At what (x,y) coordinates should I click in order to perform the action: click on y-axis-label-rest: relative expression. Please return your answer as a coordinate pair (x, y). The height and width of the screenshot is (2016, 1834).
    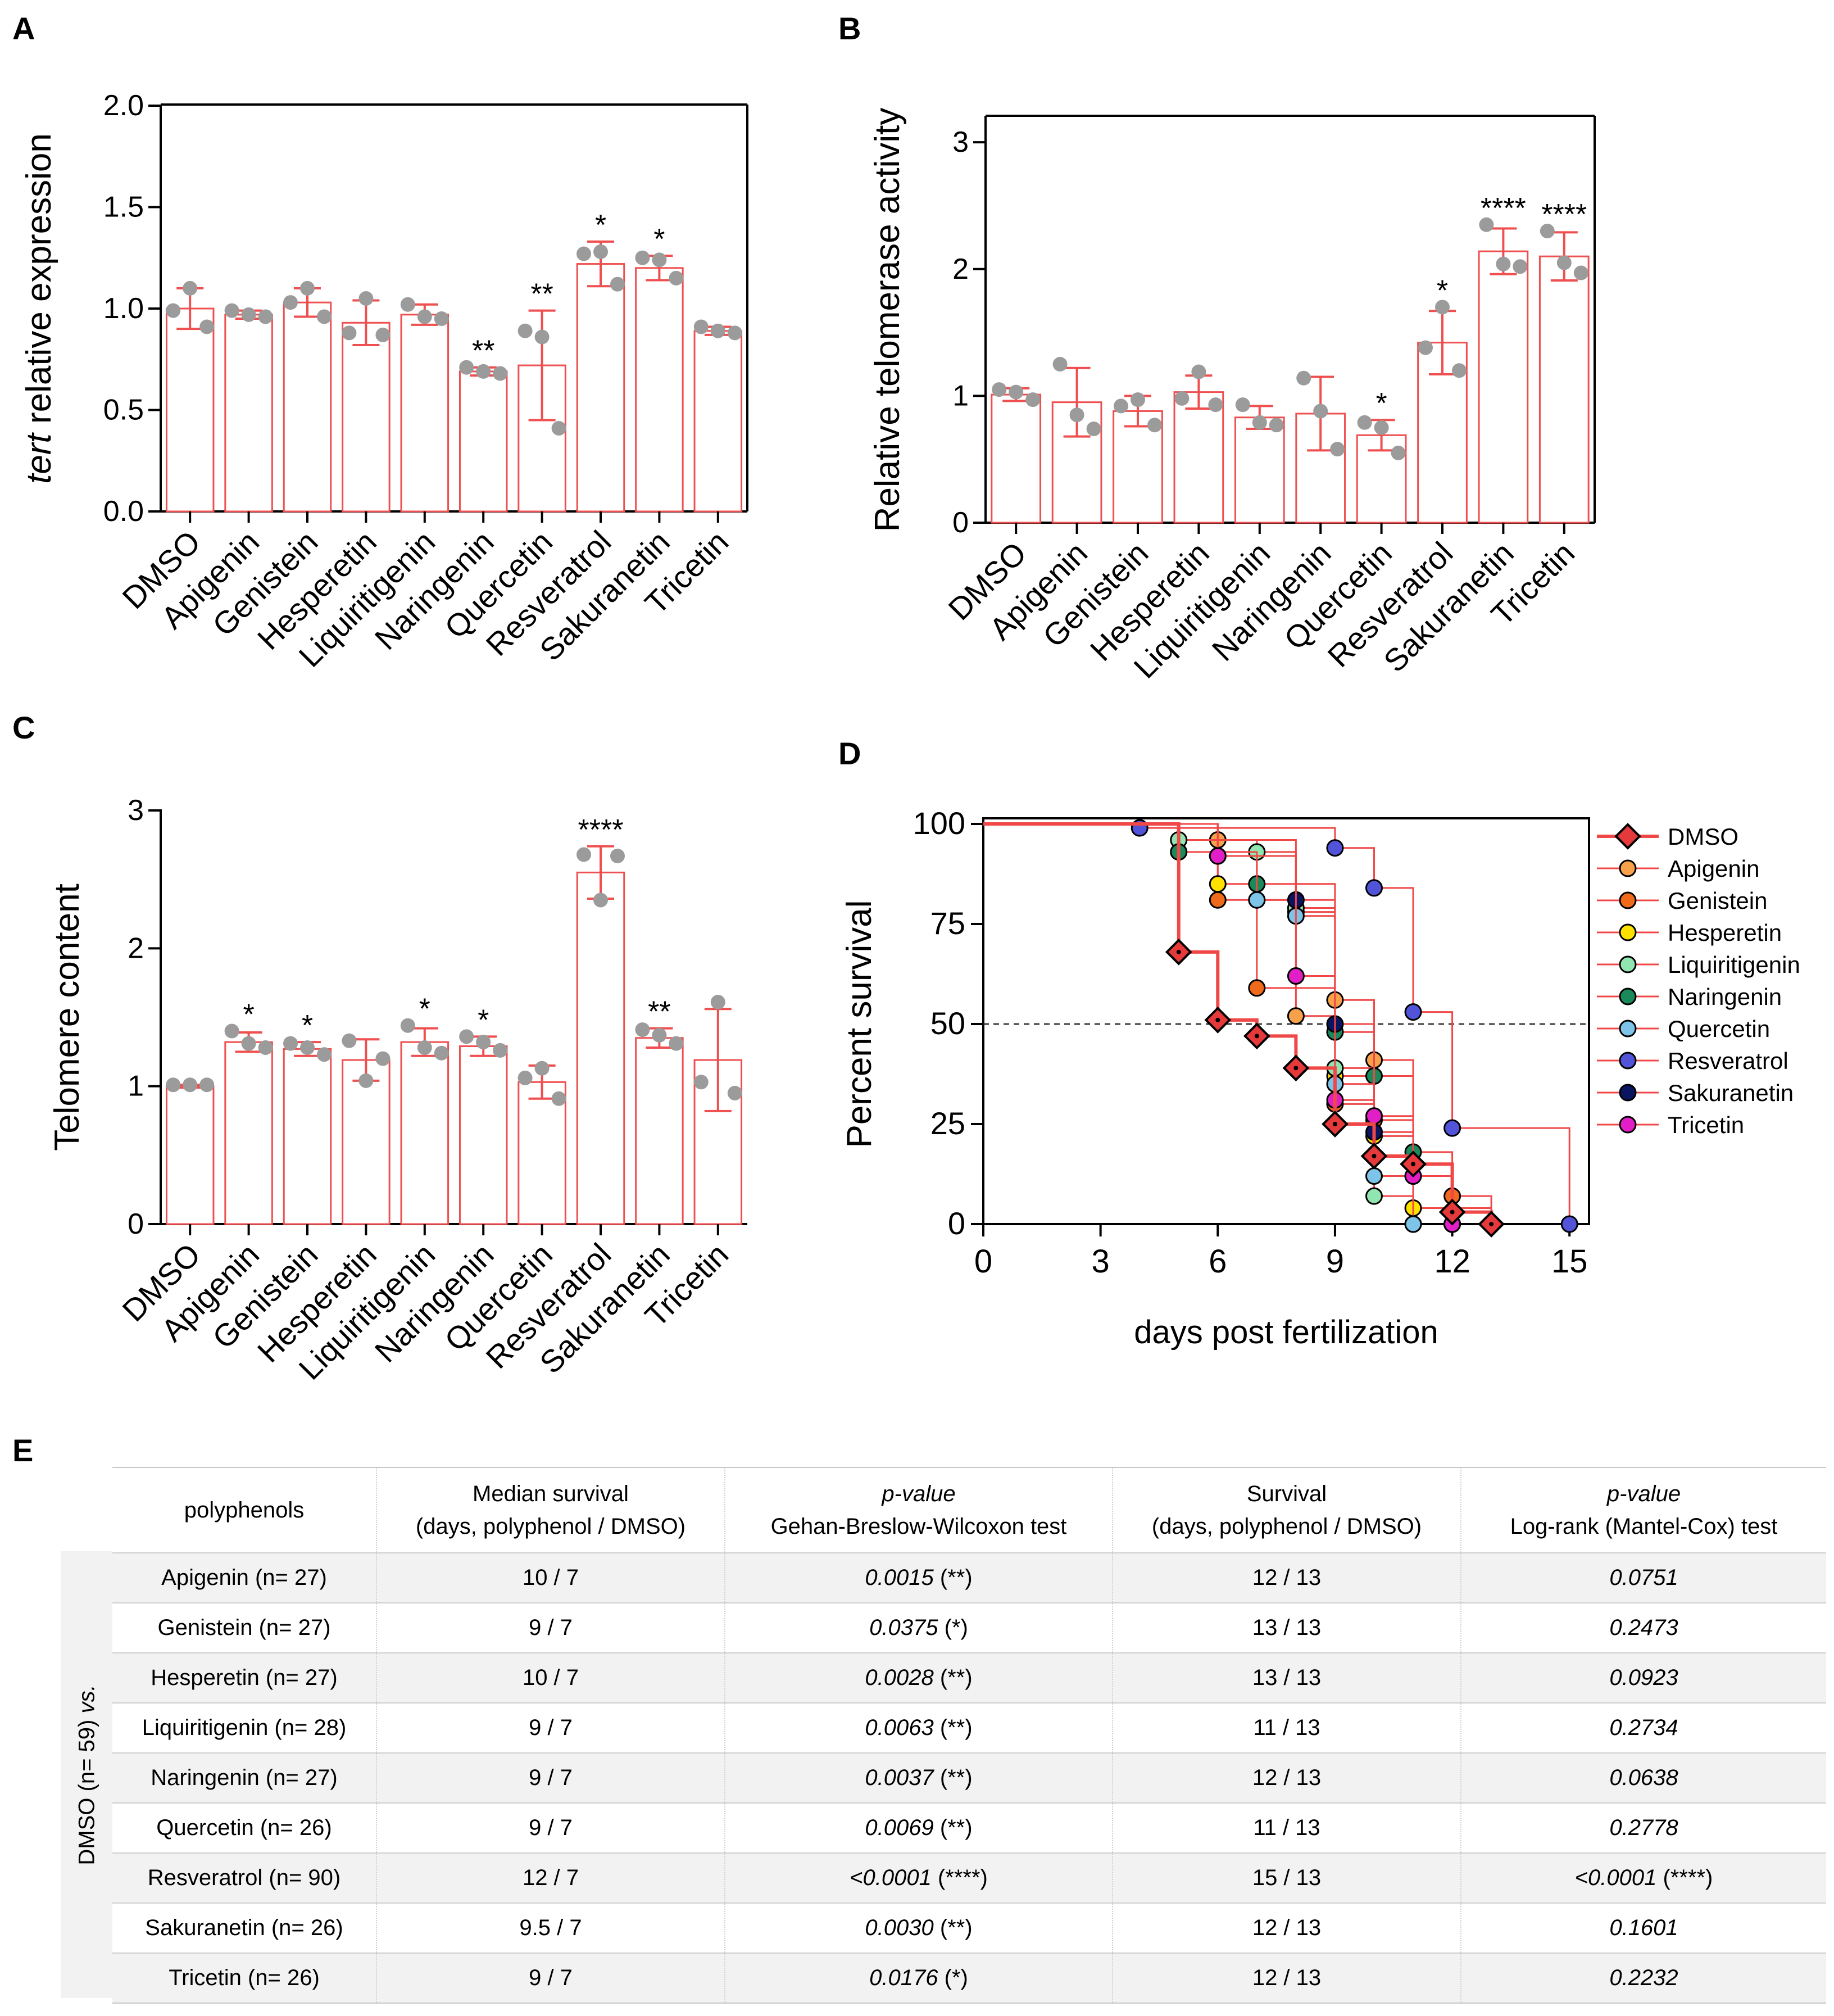
    Looking at the image, I should click on (39, 283).